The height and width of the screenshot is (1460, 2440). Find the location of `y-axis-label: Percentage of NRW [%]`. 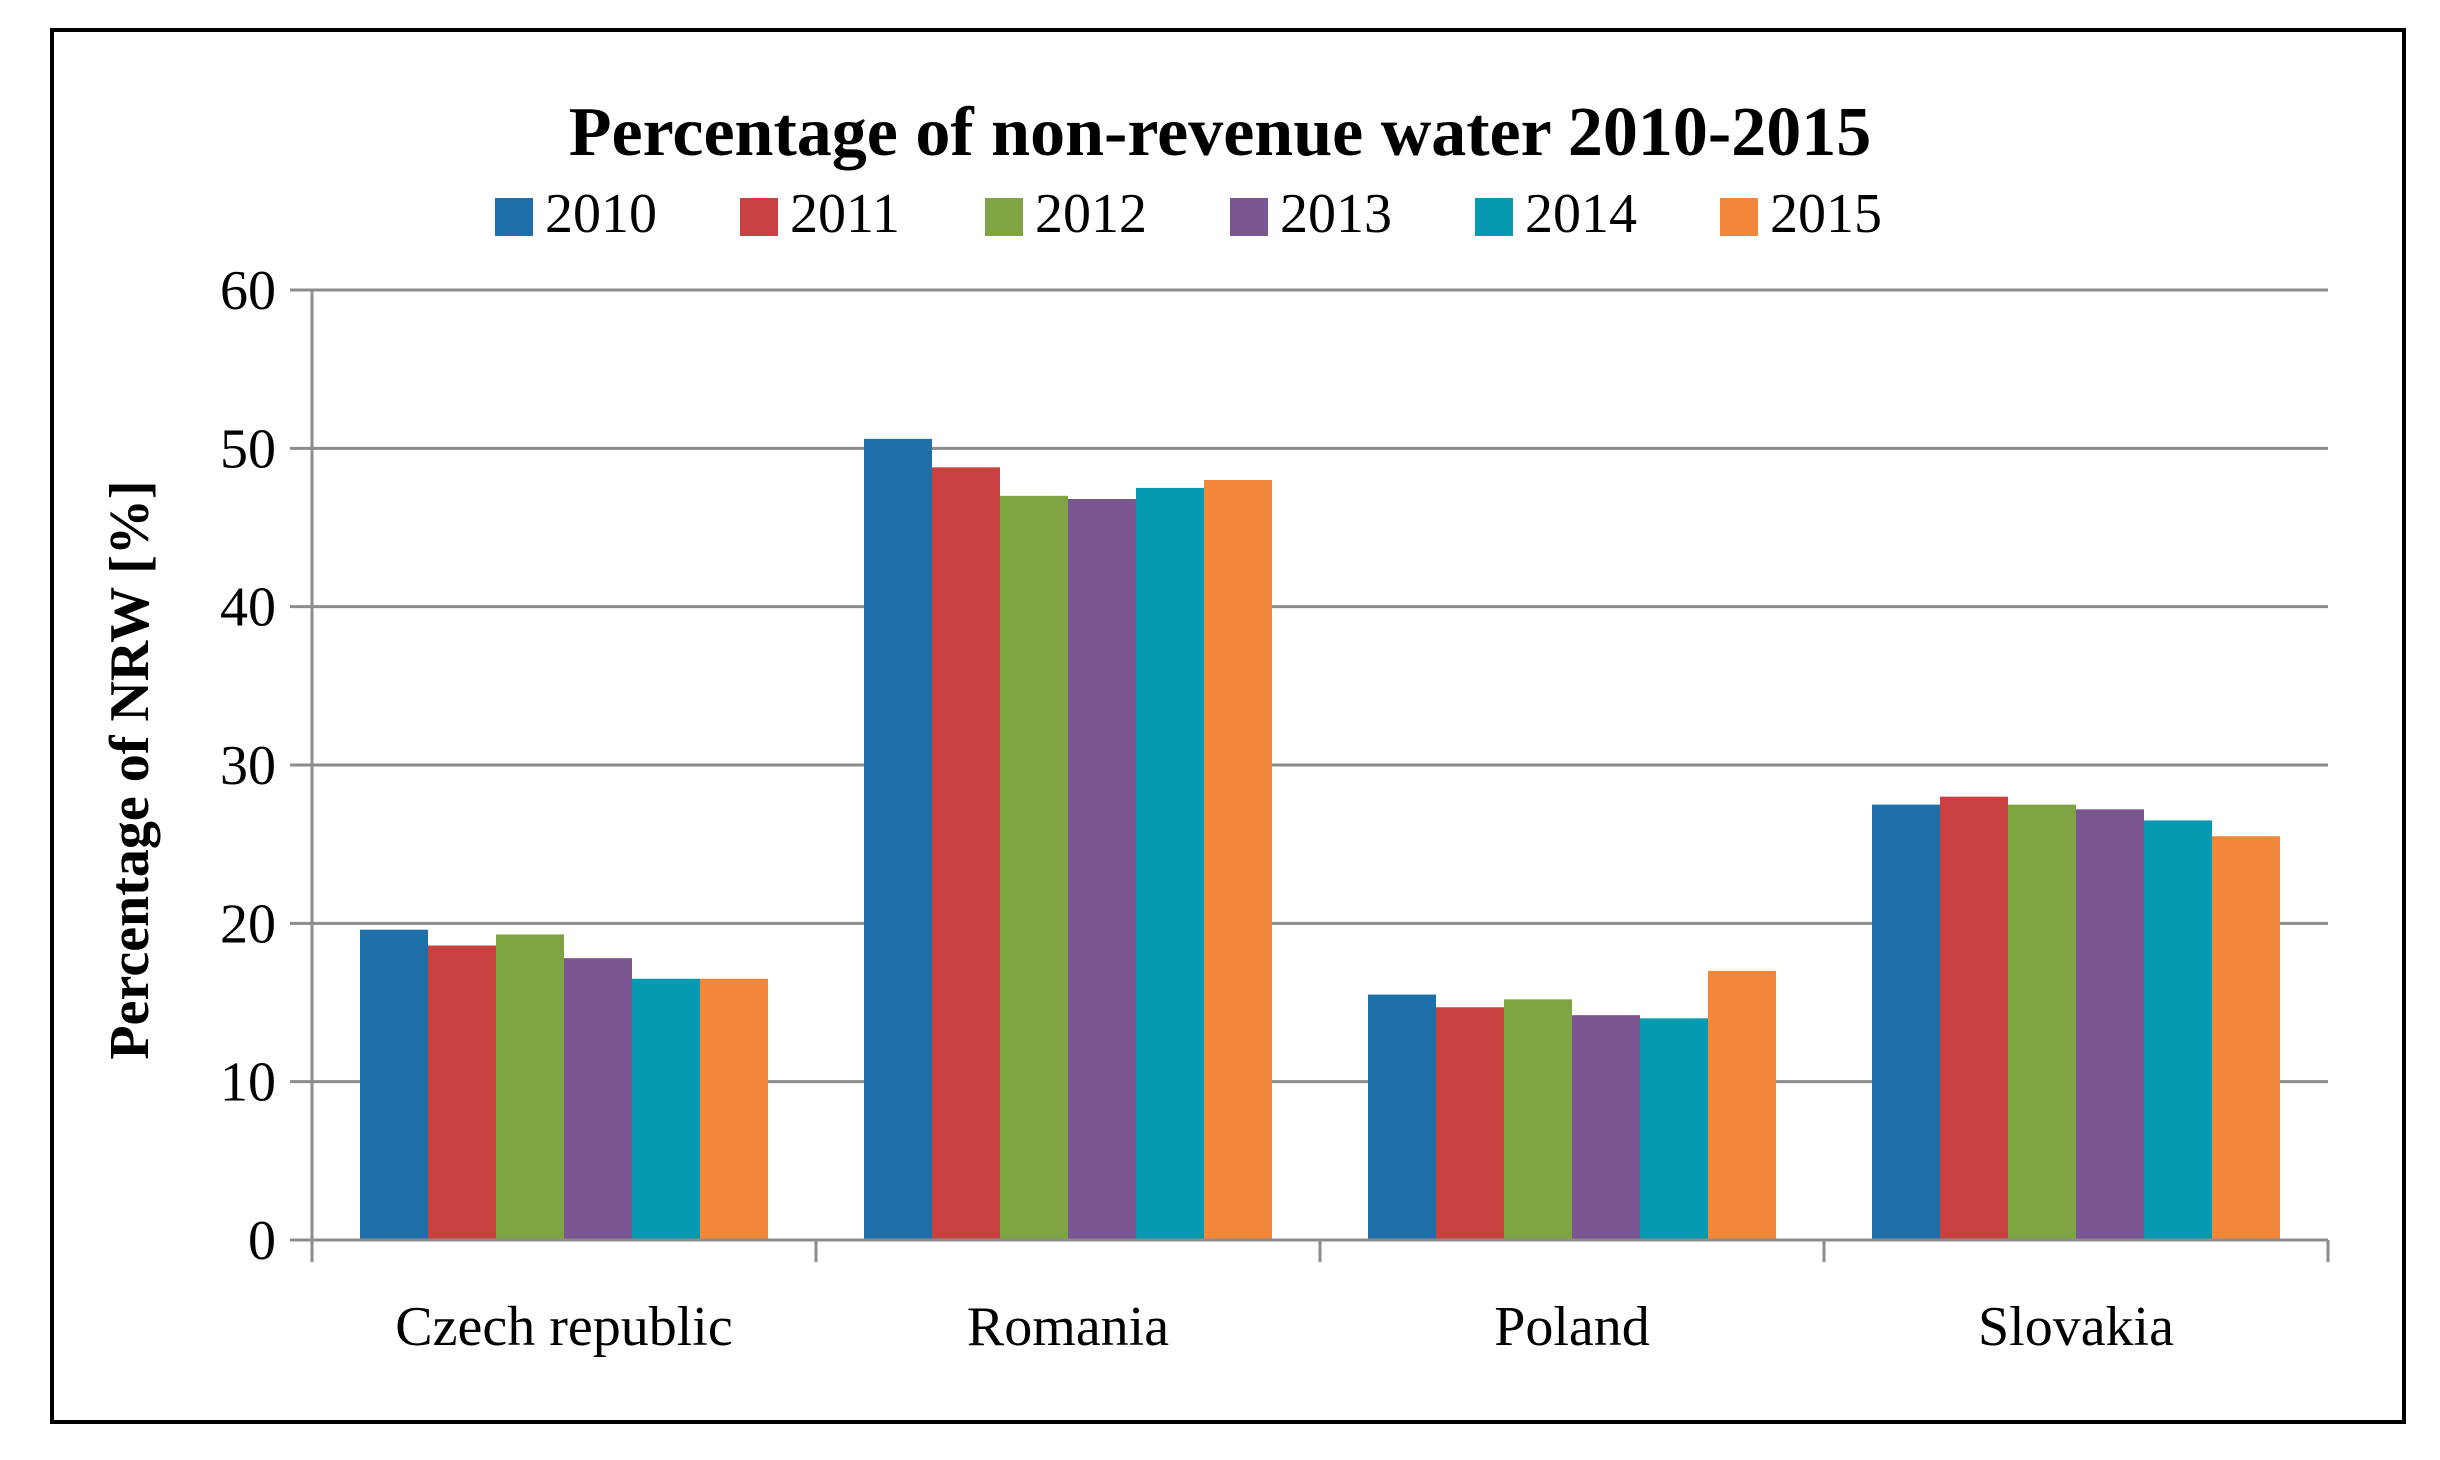

y-axis-label: Percentage of NRW [%] is located at coordinates (130, 769).